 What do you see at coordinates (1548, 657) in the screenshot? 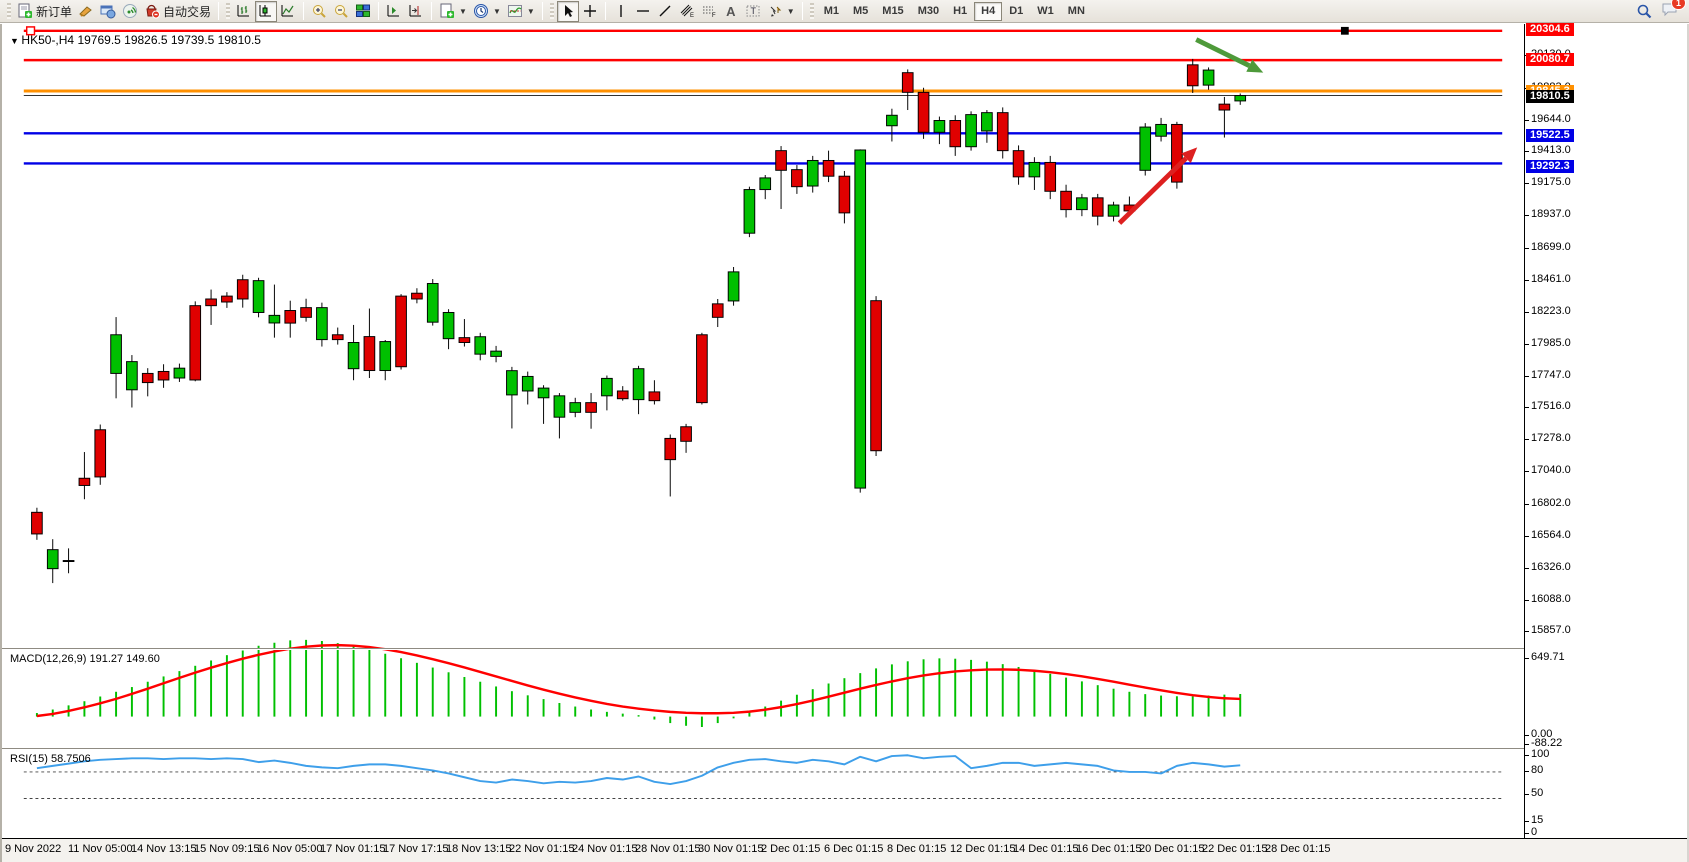
I see `macd-max-tick: 649.71` at bounding box center [1548, 657].